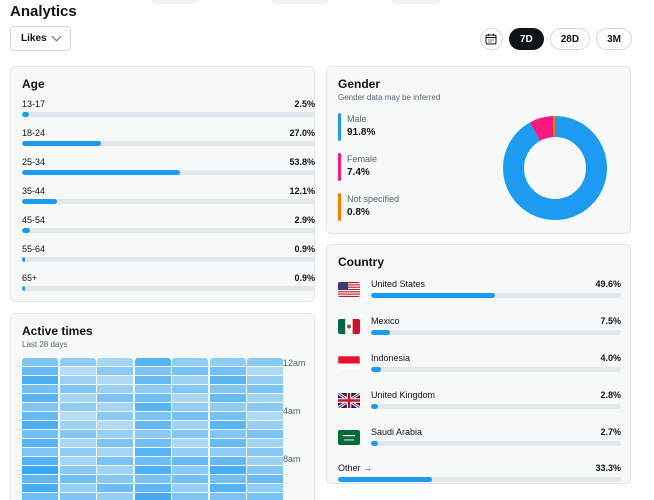 The image size is (654, 500). I want to click on metric-dropdown: Likes, so click(40, 38).